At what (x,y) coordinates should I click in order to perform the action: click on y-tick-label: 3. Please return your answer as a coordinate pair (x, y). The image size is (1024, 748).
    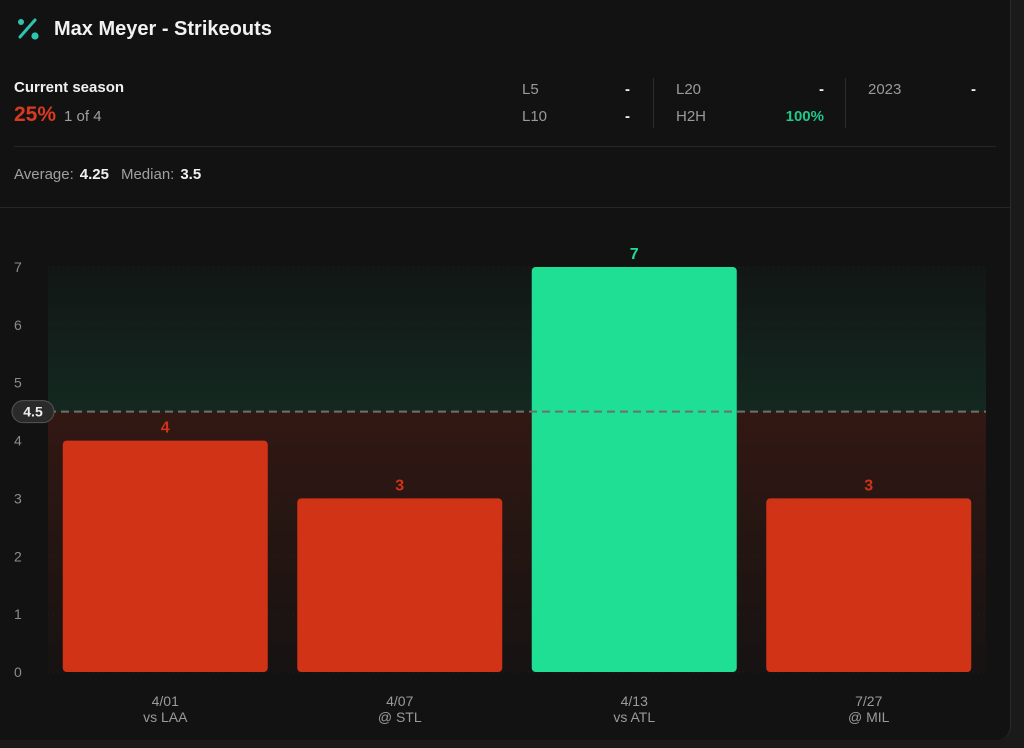
    Looking at the image, I should click on (18, 498).